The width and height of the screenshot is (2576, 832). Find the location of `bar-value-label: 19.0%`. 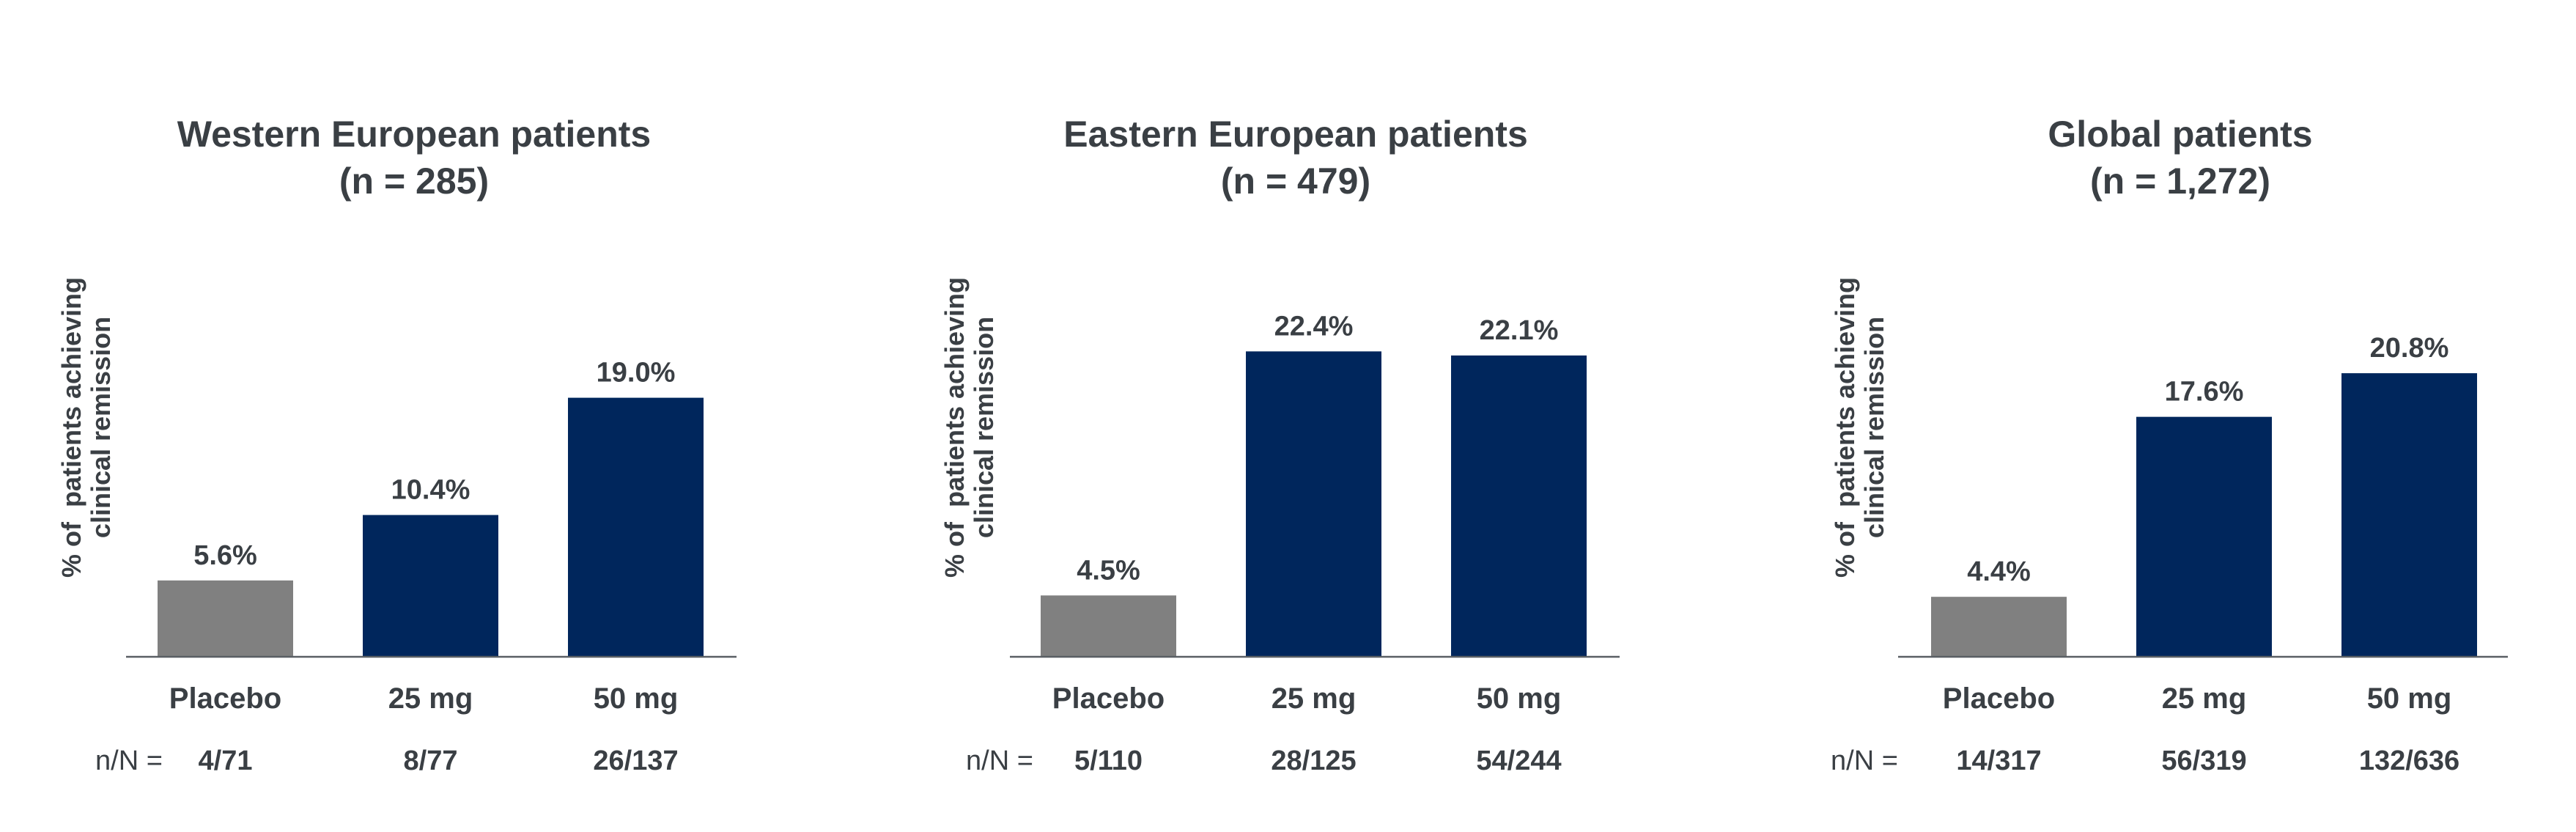

bar-value-label: 19.0% is located at coordinates (636, 373).